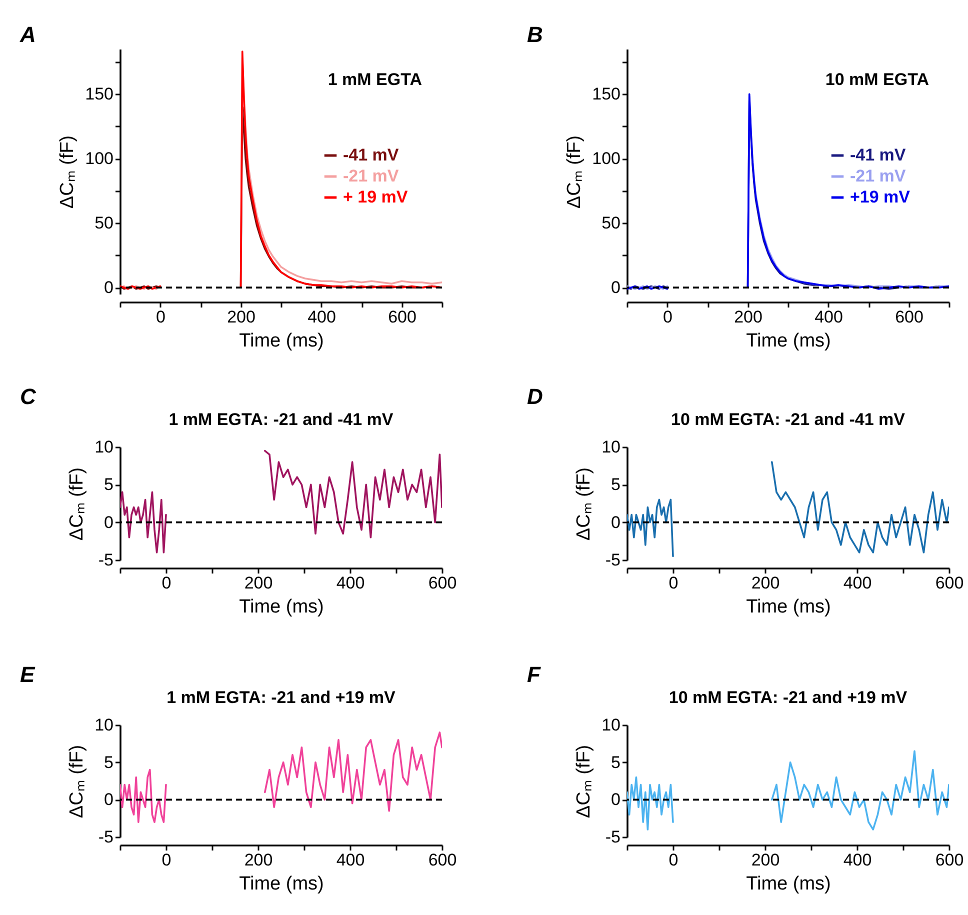 The width and height of the screenshot is (968, 915). What do you see at coordinates (535, 396) in the screenshot?
I see `text: D` at bounding box center [535, 396].